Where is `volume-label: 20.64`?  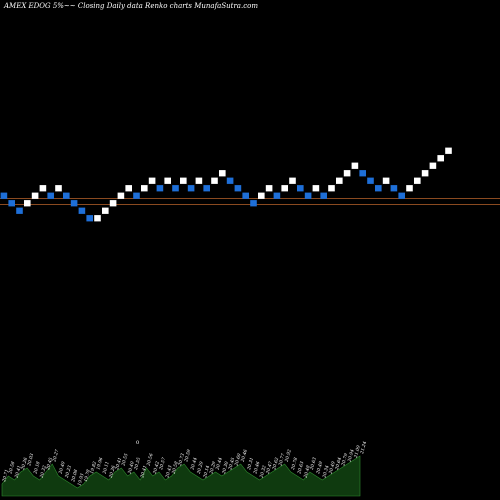
volume-label: 20.64 is located at coordinates (339, 464).